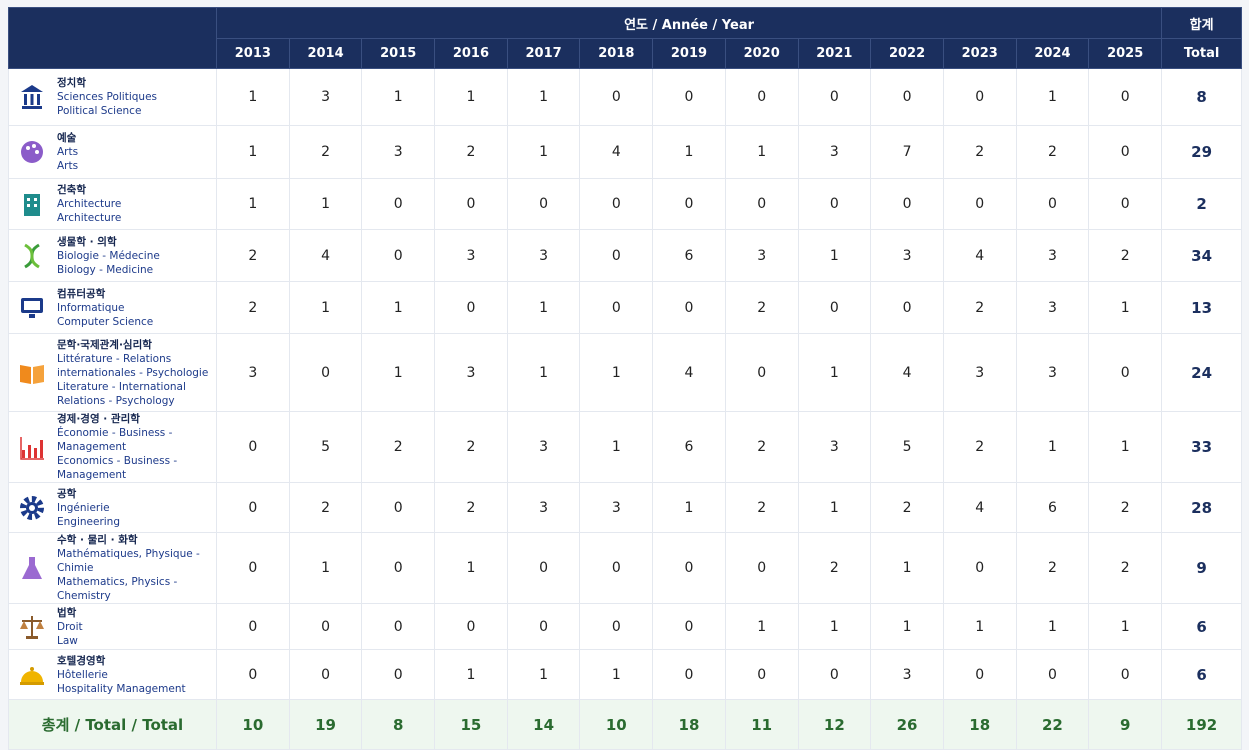 The image size is (1249, 750). I want to click on year-header: 2015, so click(398, 53).